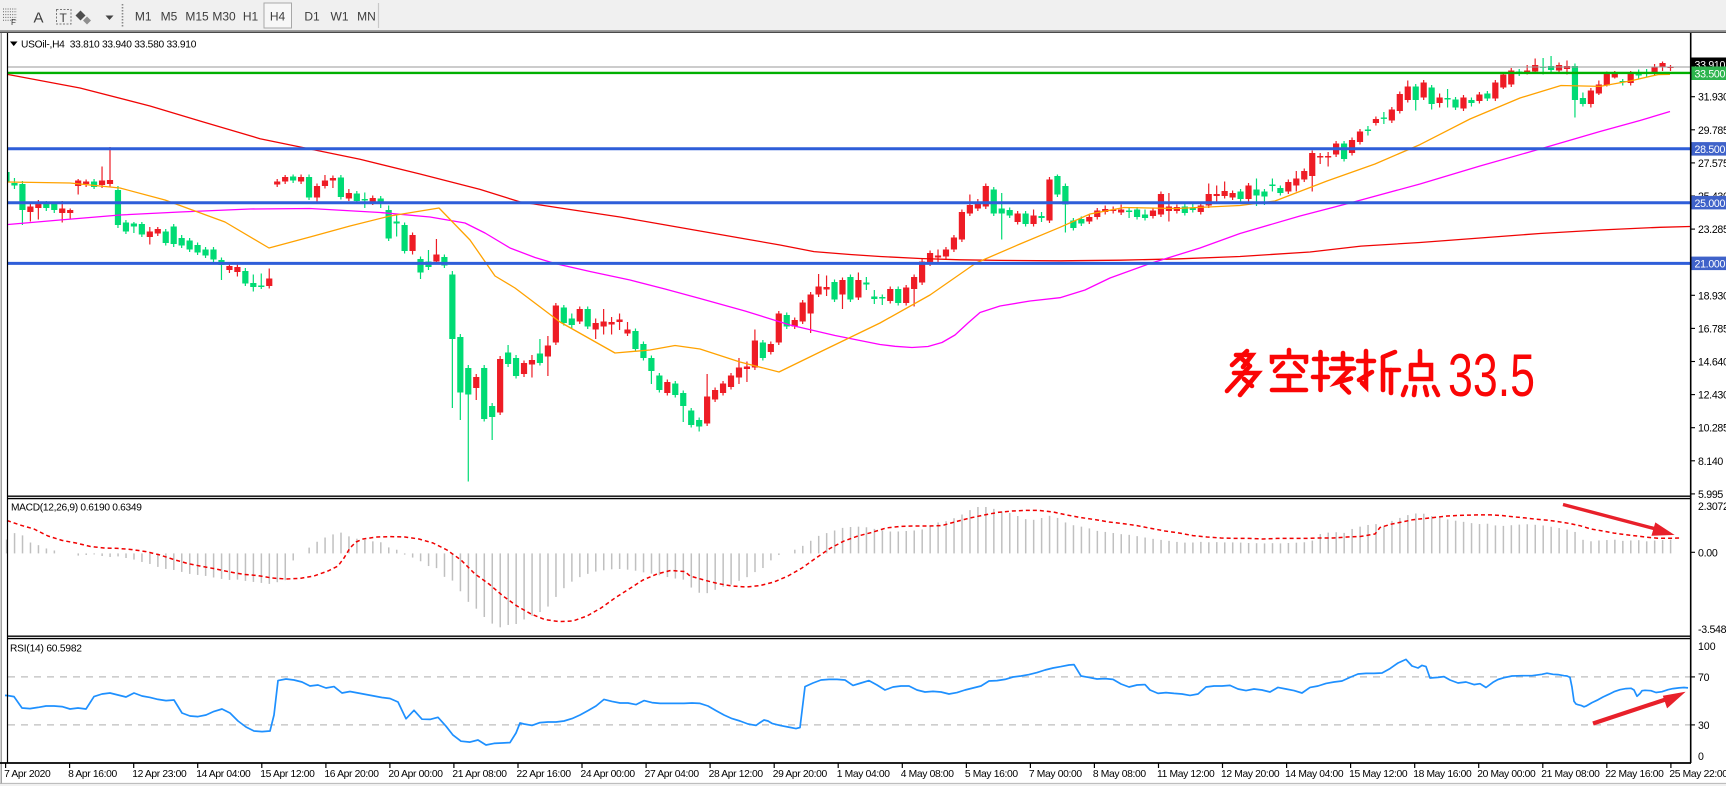 The image size is (1726, 786). I want to click on svg-text: 28 Apr 12:00, so click(736, 774).